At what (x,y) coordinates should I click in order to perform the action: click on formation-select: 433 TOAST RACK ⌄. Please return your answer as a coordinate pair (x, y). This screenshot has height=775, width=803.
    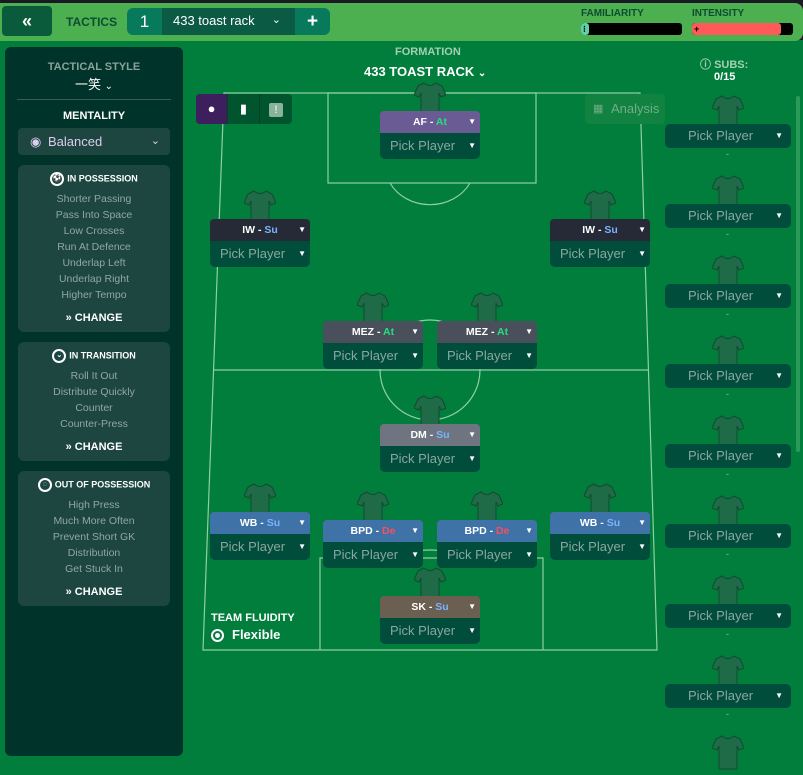
    Looking at the image, I should click on (425, 71).